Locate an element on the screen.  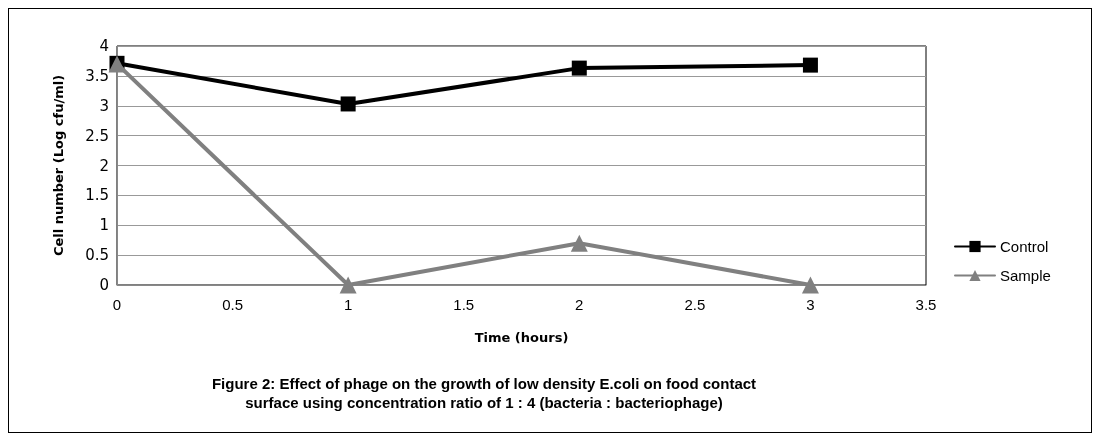
x-tick-label: 0 is located at coordinates (117, 304).